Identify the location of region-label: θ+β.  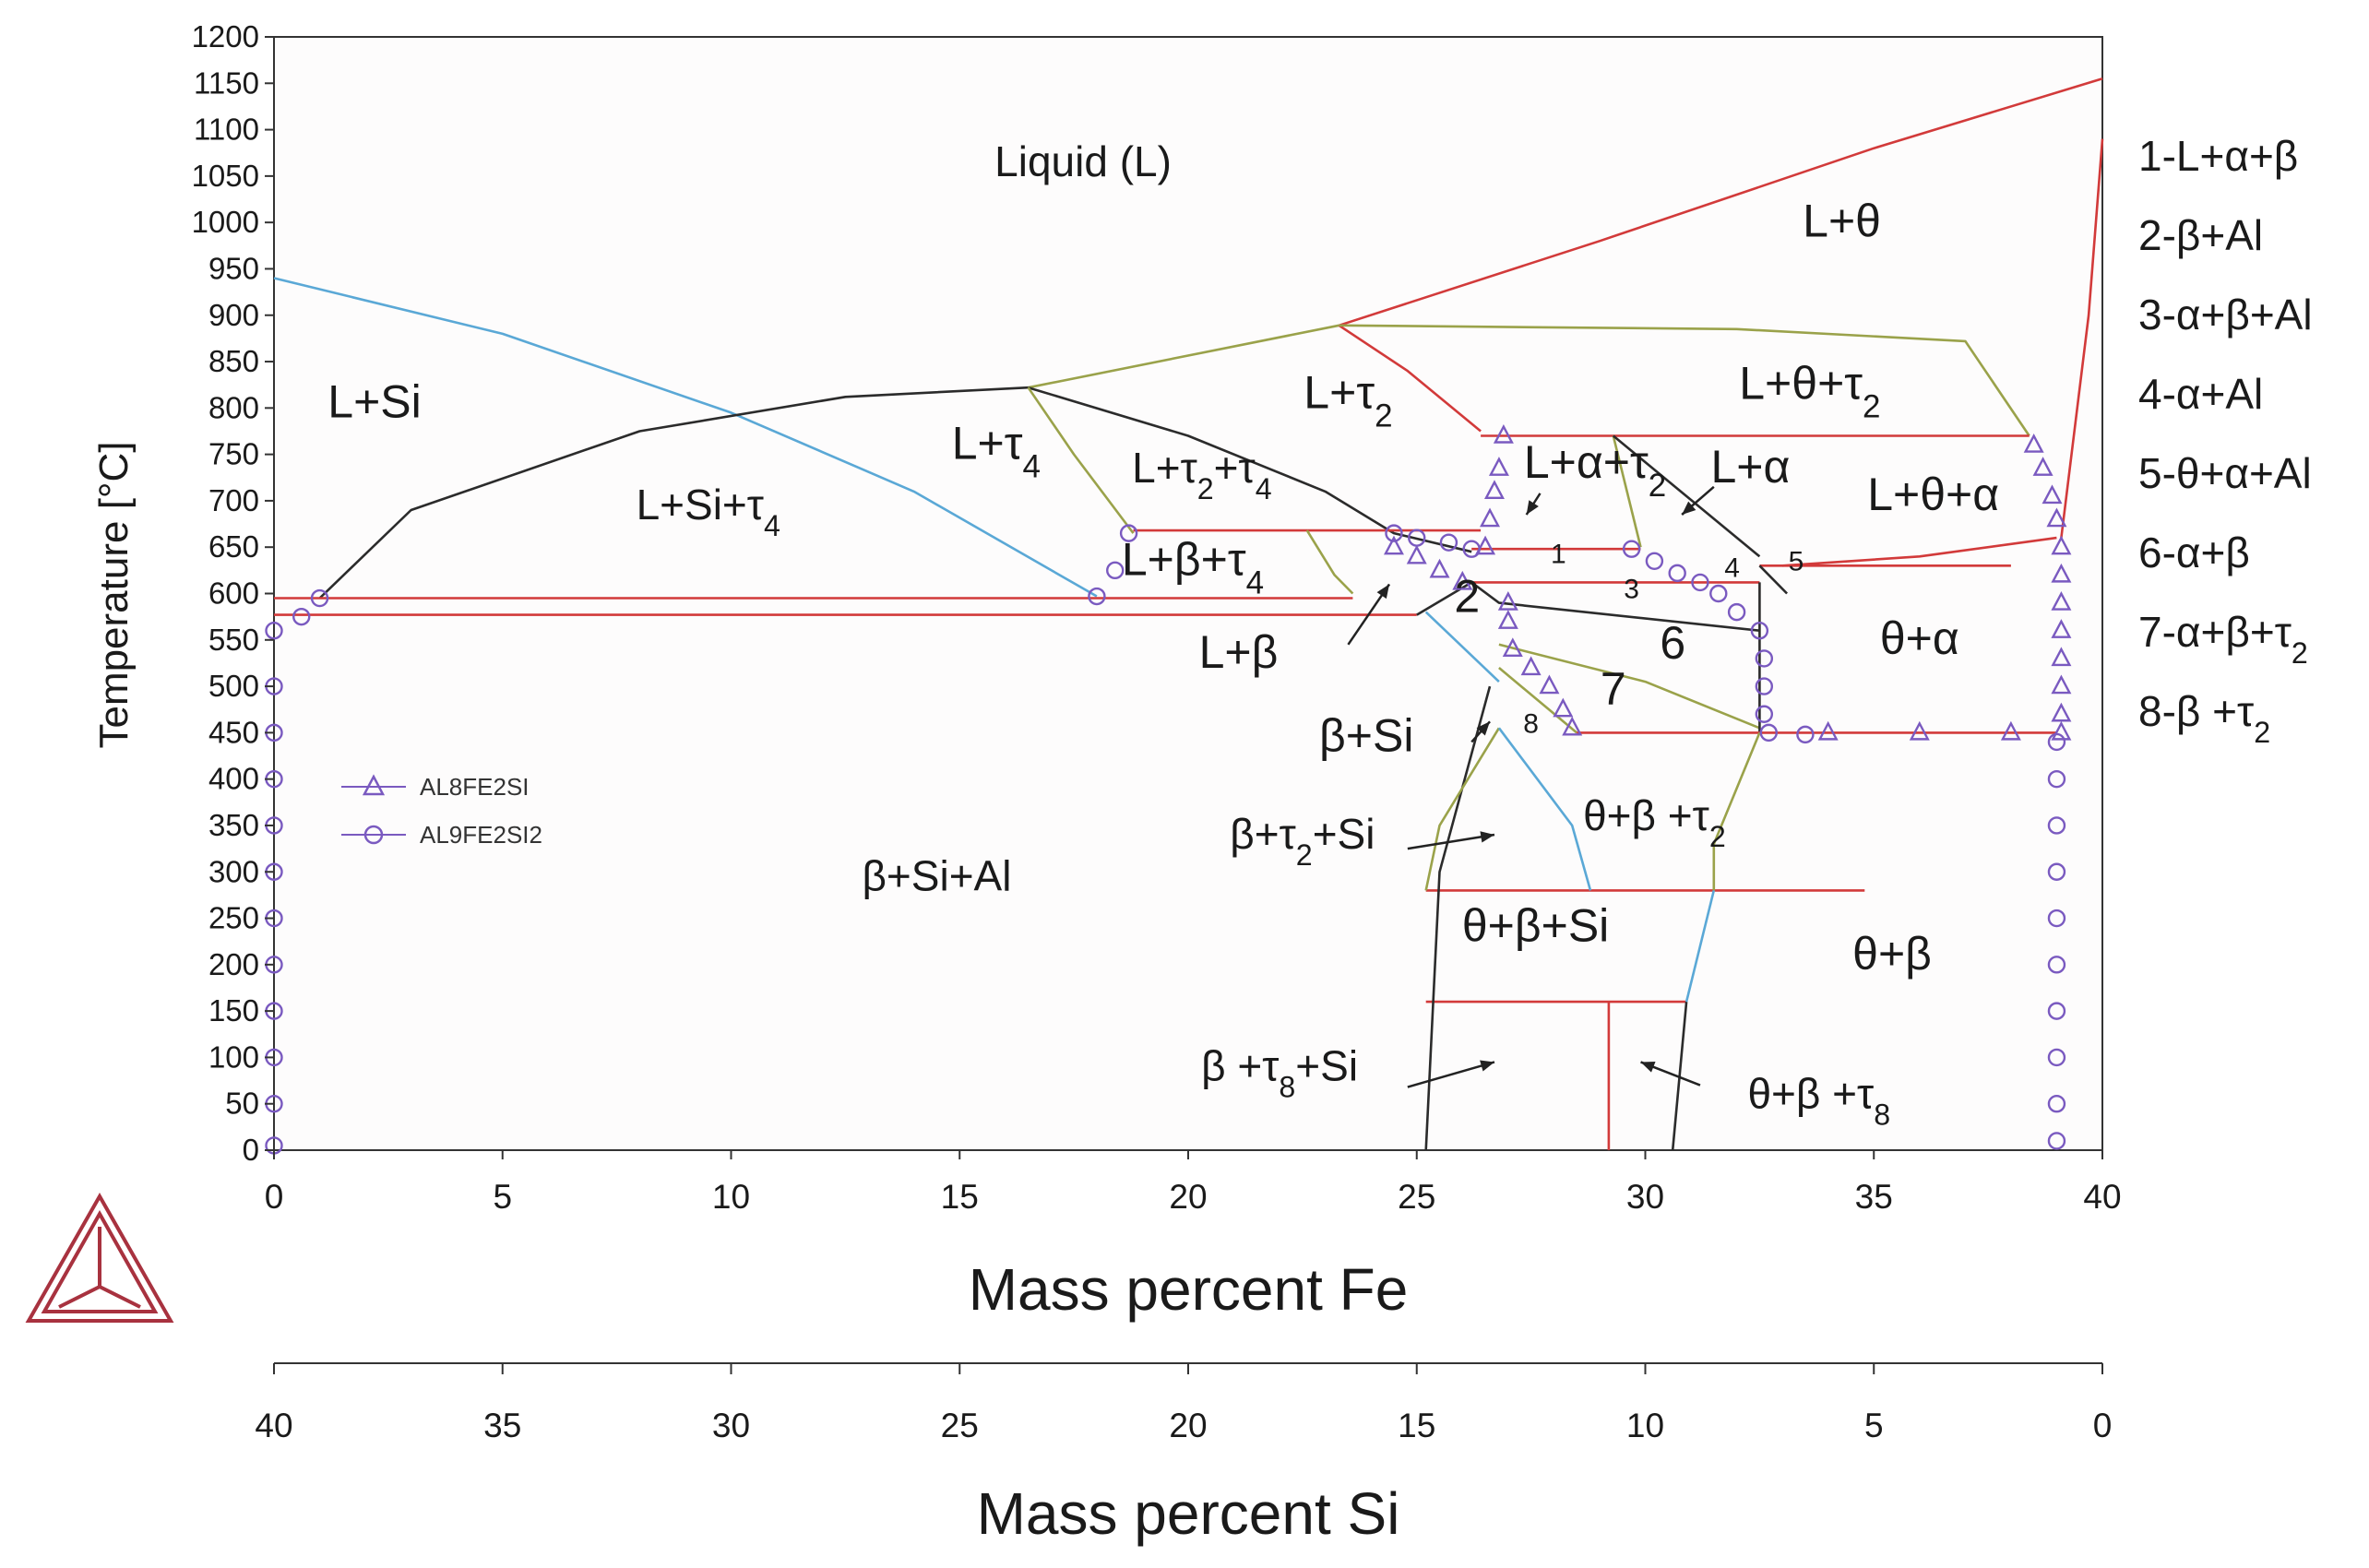
(1892, 954).